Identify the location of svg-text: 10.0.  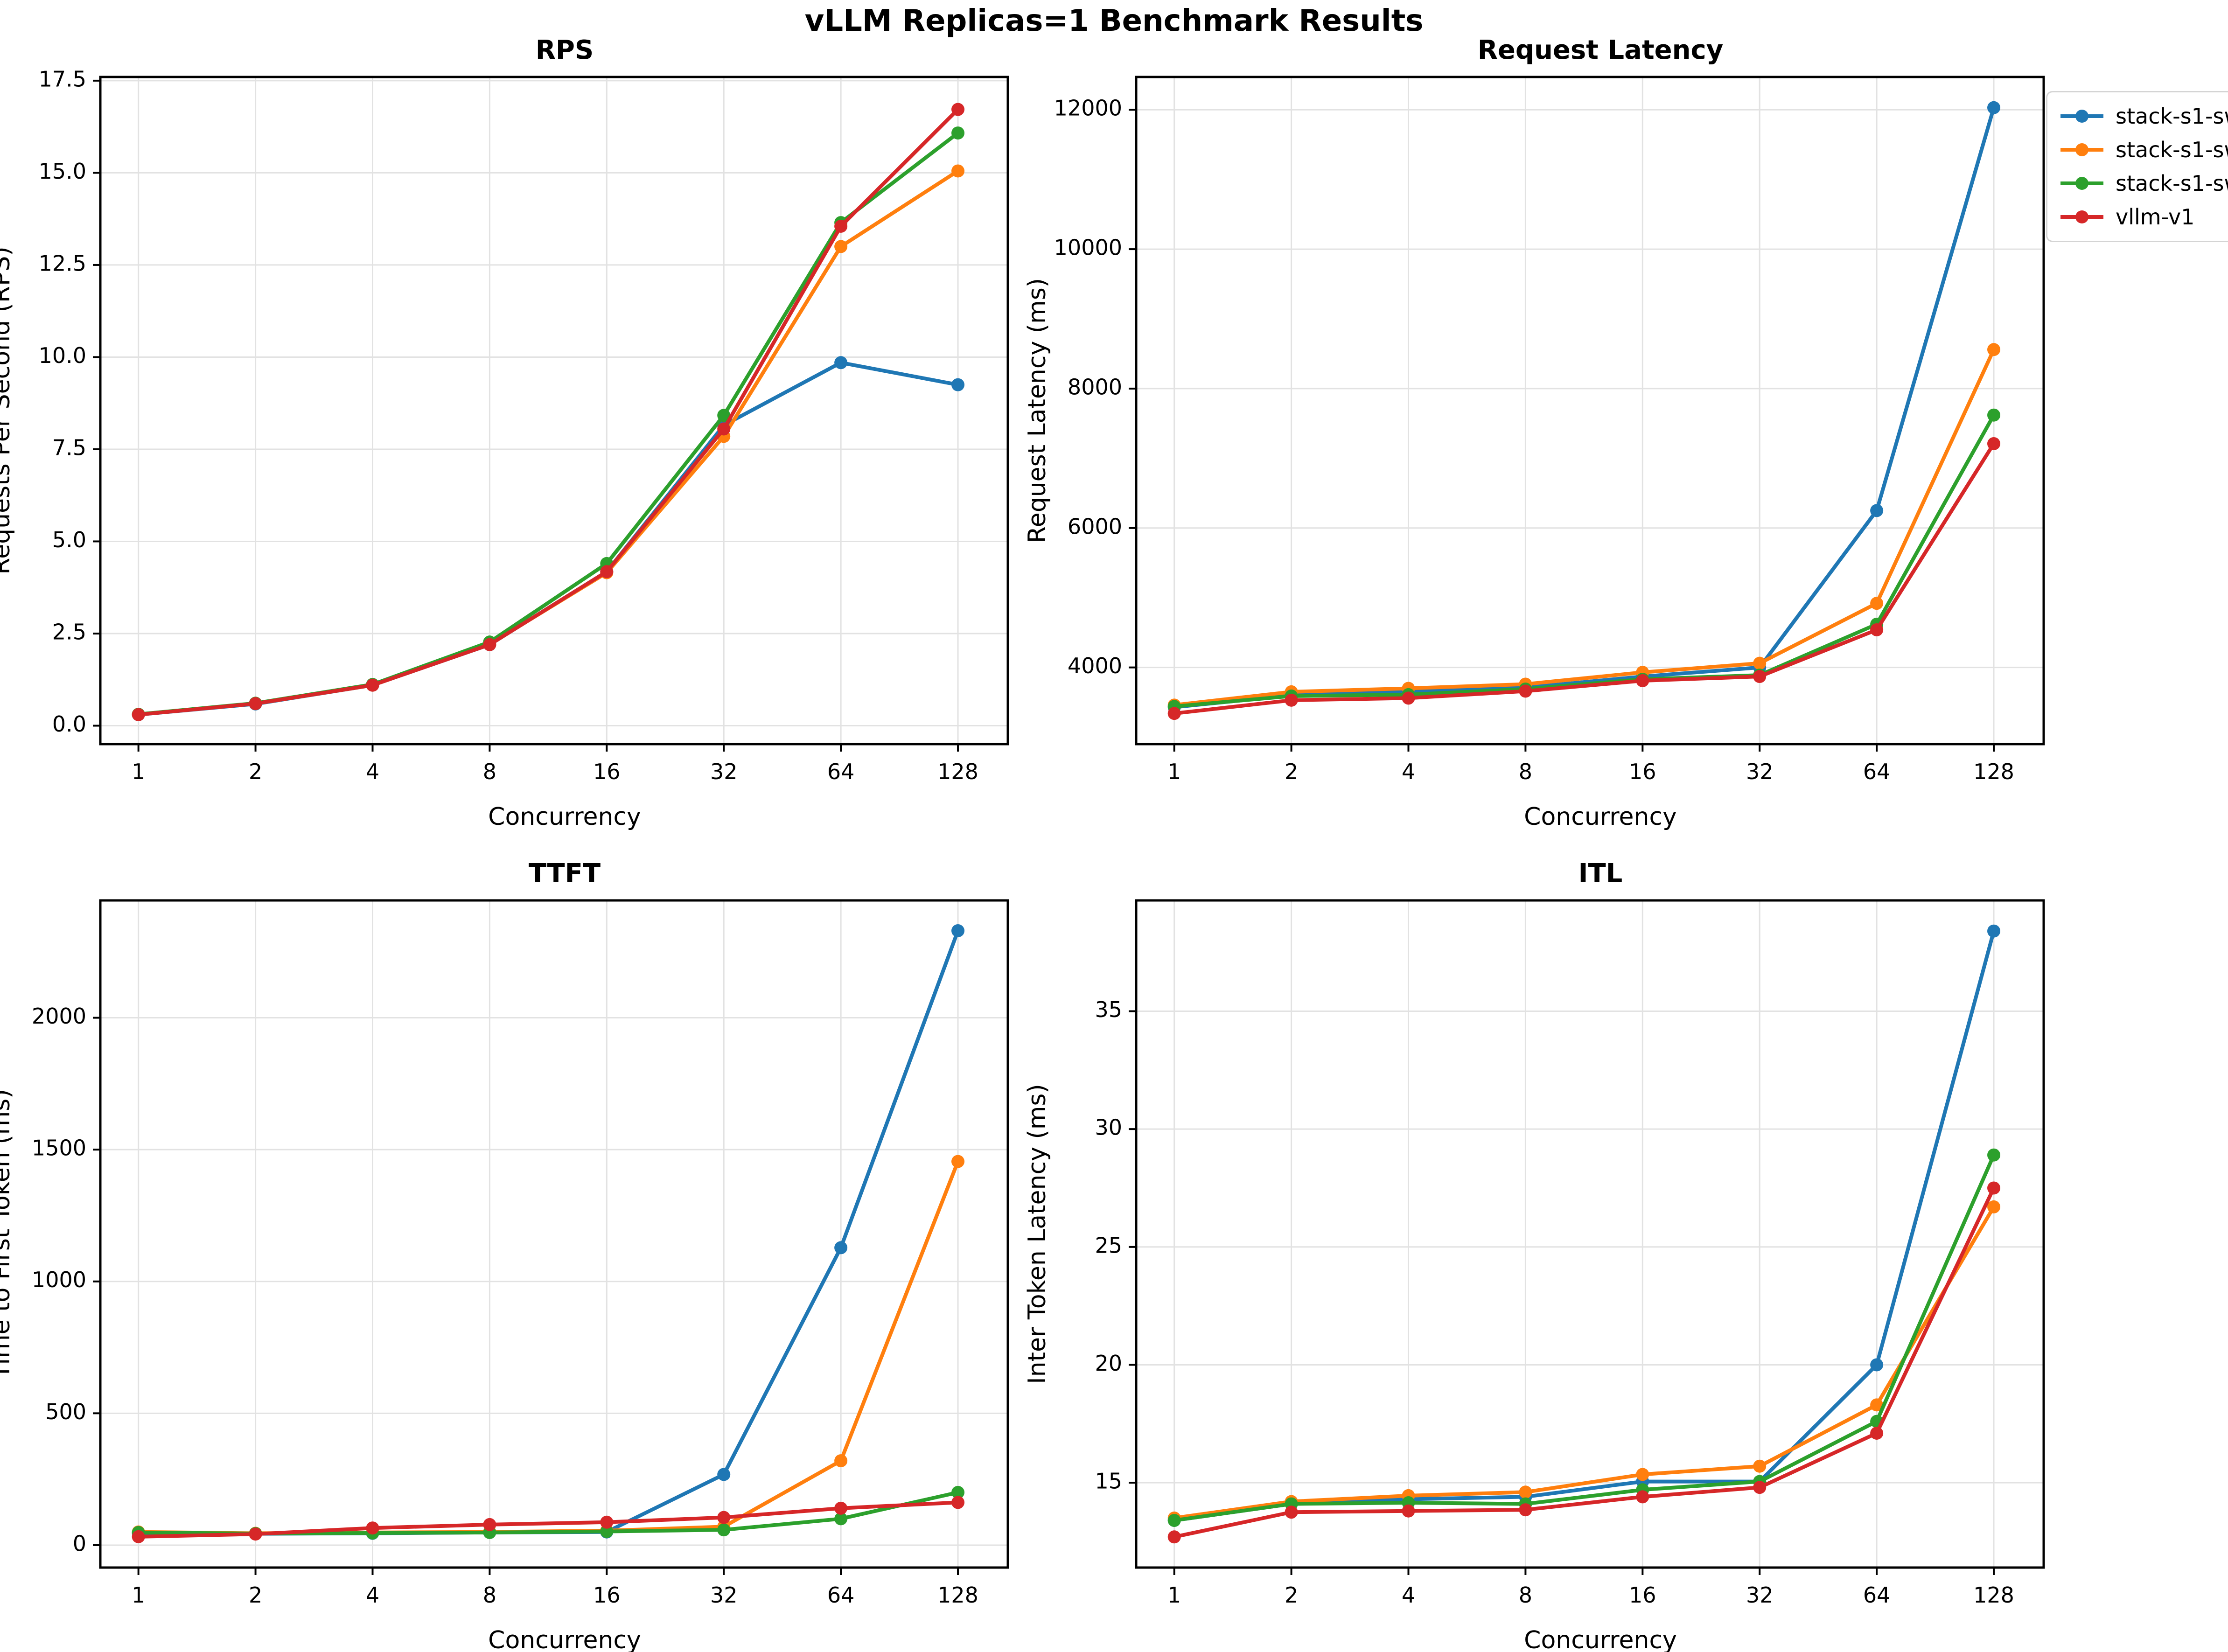
(62, 356).